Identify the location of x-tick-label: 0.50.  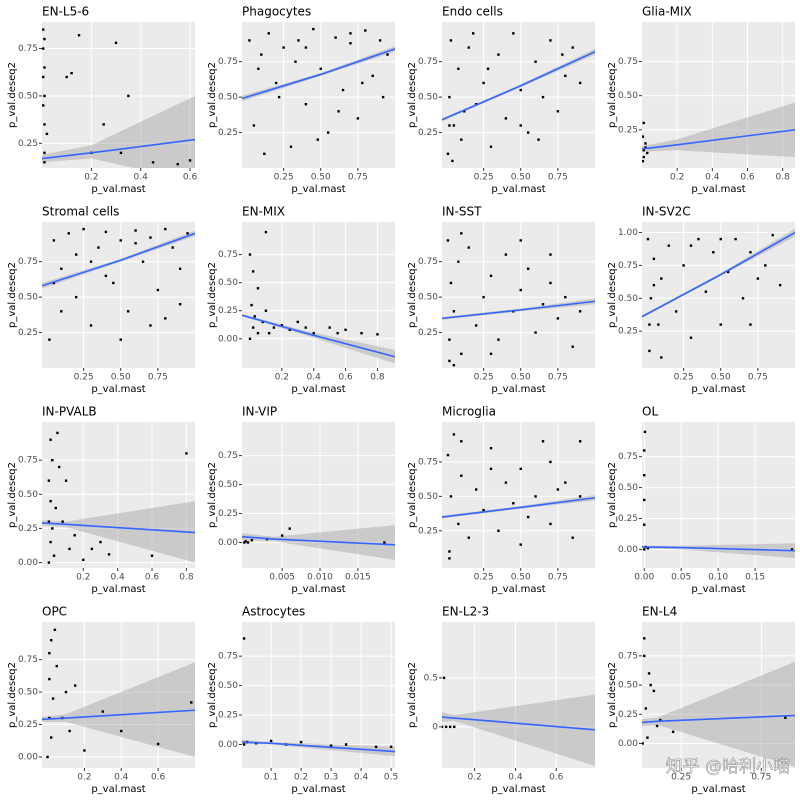
(721, 378).